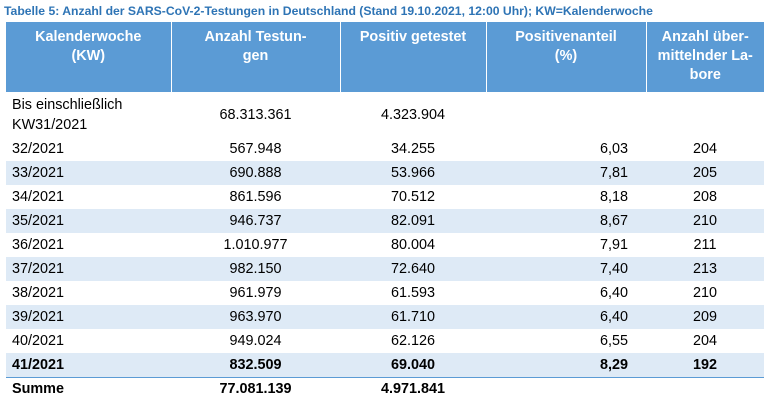  What do you see at coordinates (705, 317) in the screenshot?
I see `cell-labs: 209` at bounding box center [705, 317].